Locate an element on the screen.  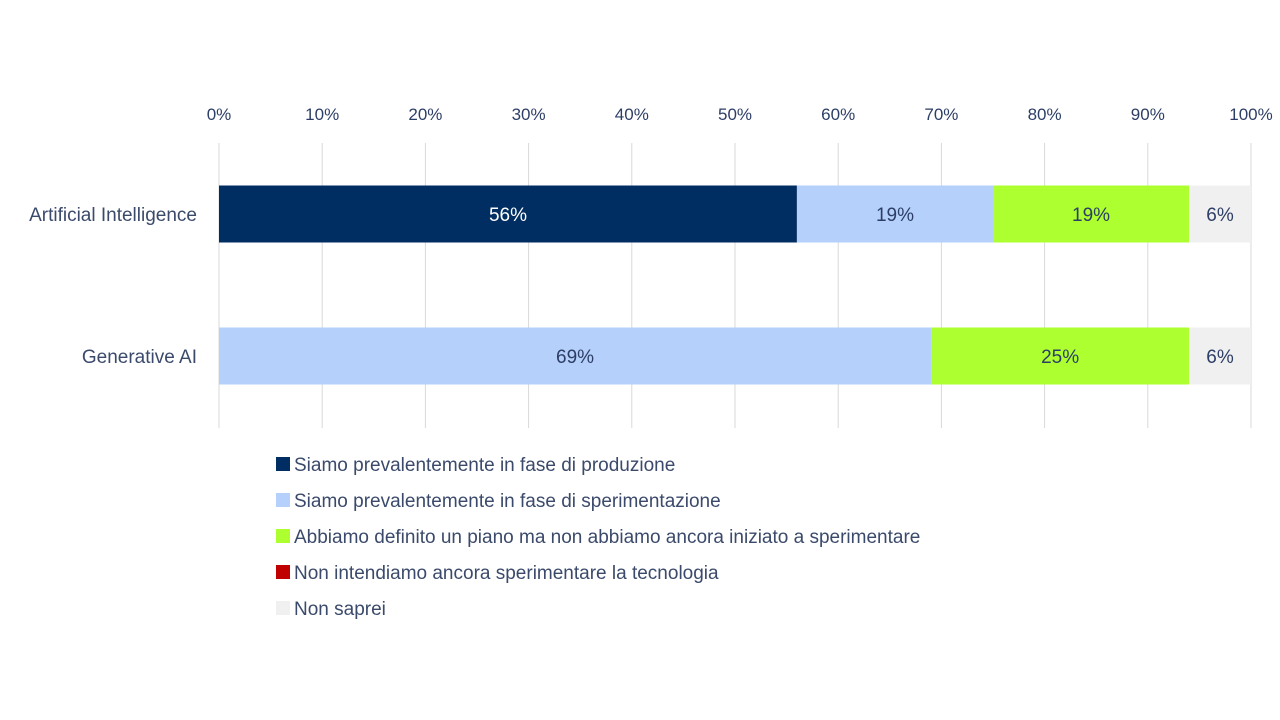
category-label: Artificial Intelligence is located at coordinates (113, 215).